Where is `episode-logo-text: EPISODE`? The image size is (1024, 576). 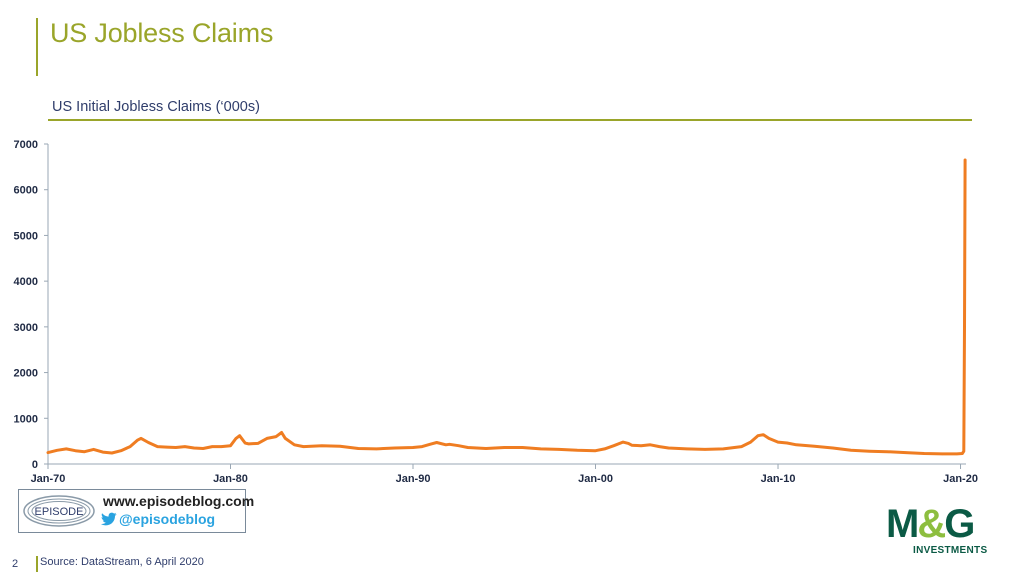 episode-logo-text: EPISODE is located at coordinates (59, 512).